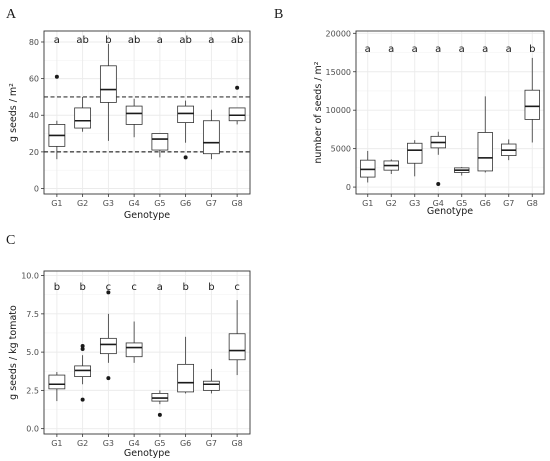 The image size is (550, 461). Describe the element at coordinates (338, 33) in the screenshot. I see `y-tick-label: 20000` at that location.